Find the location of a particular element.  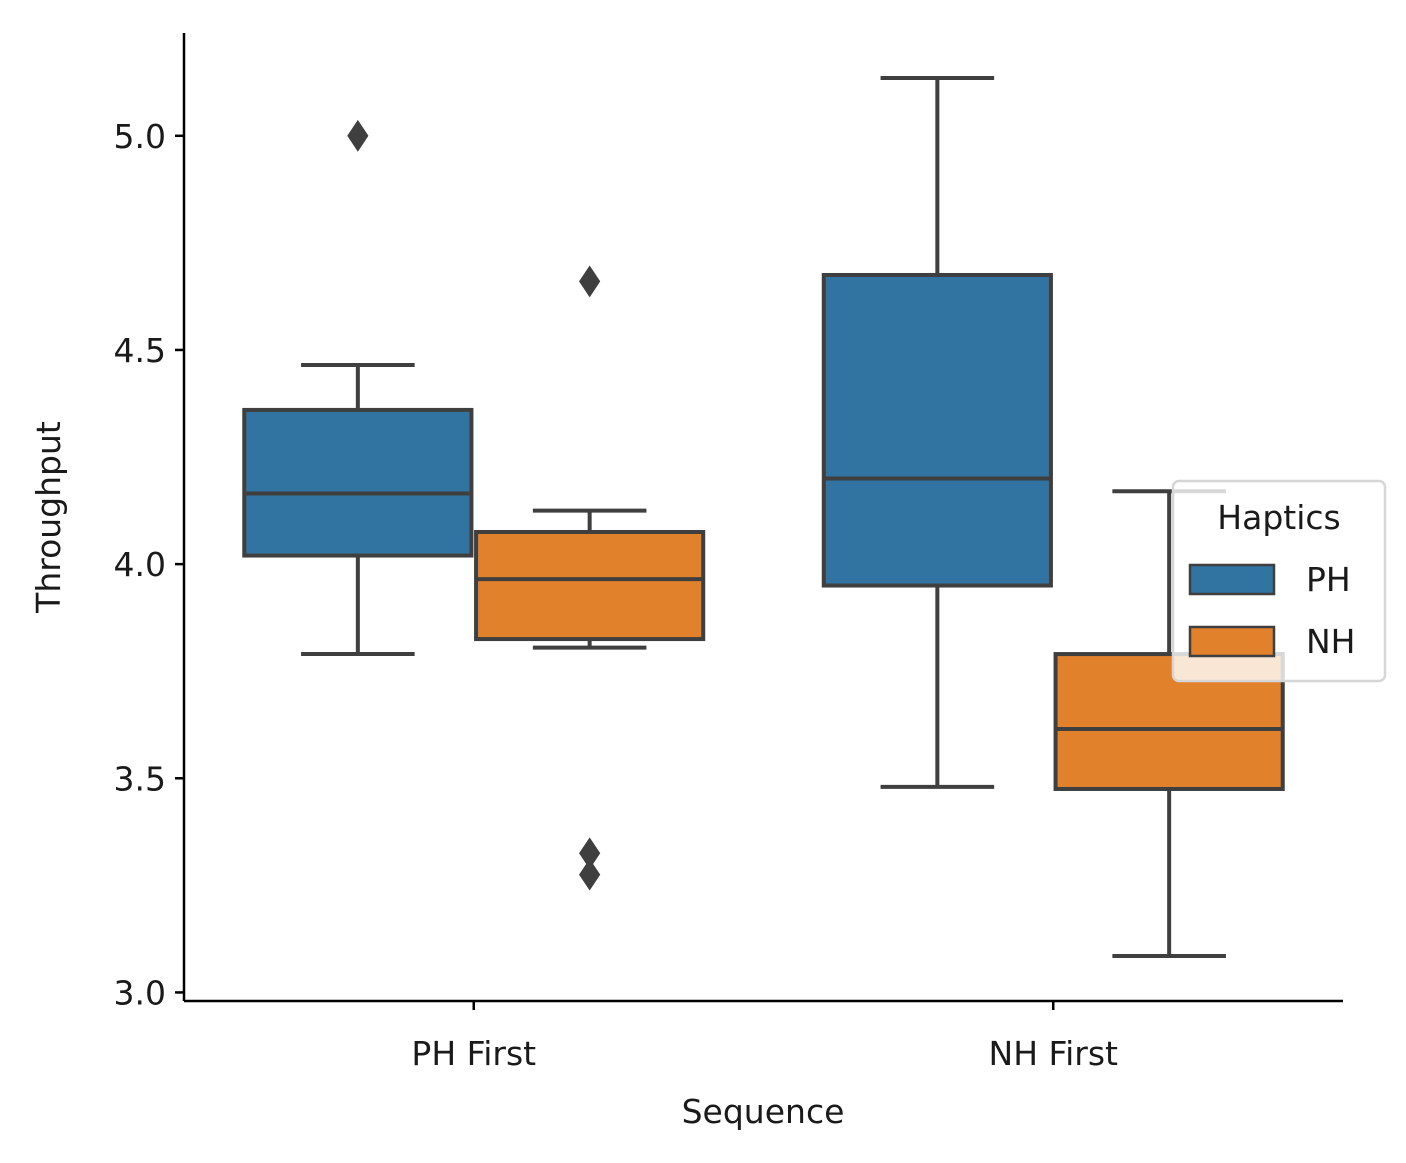

legend-swatch-nh is located at coordinates (1232, 641).